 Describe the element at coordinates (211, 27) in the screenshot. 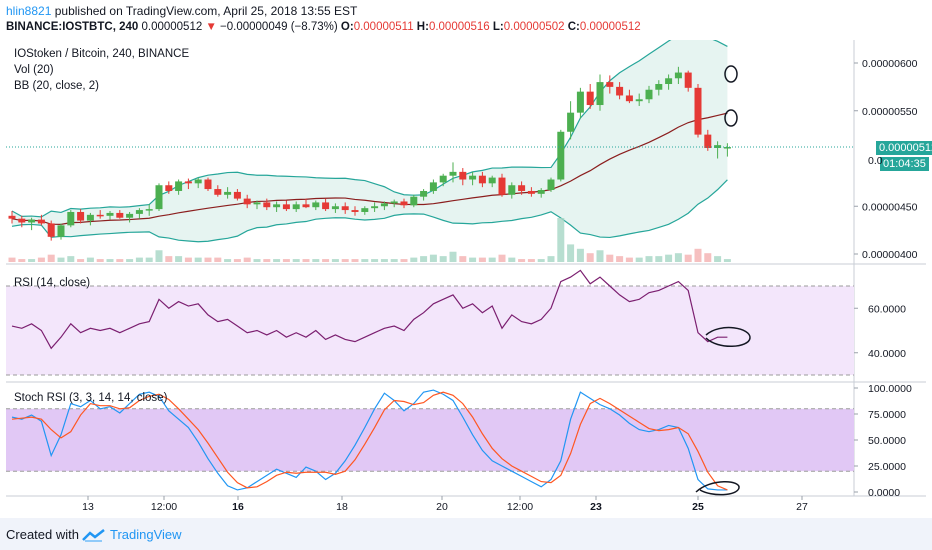

I see `down-arrow-icon: ▼` at that location.